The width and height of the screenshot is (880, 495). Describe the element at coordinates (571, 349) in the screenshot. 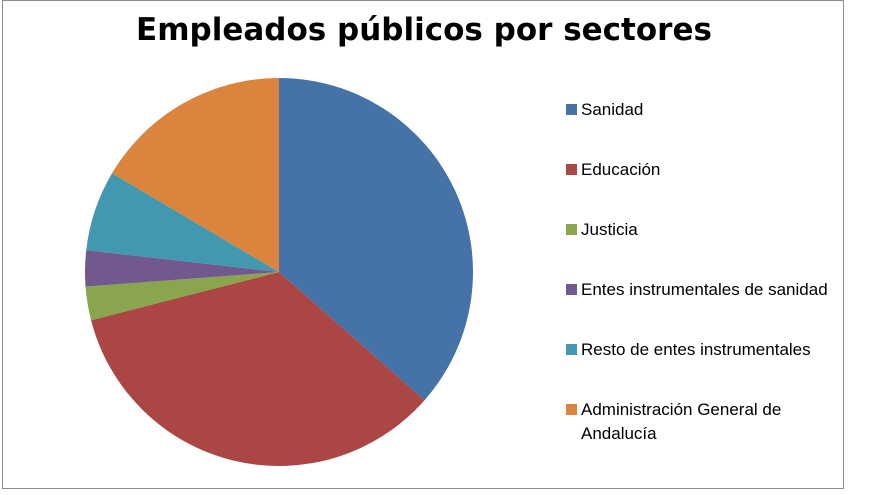

I see `legend-swatch-resto-entes` at that location.